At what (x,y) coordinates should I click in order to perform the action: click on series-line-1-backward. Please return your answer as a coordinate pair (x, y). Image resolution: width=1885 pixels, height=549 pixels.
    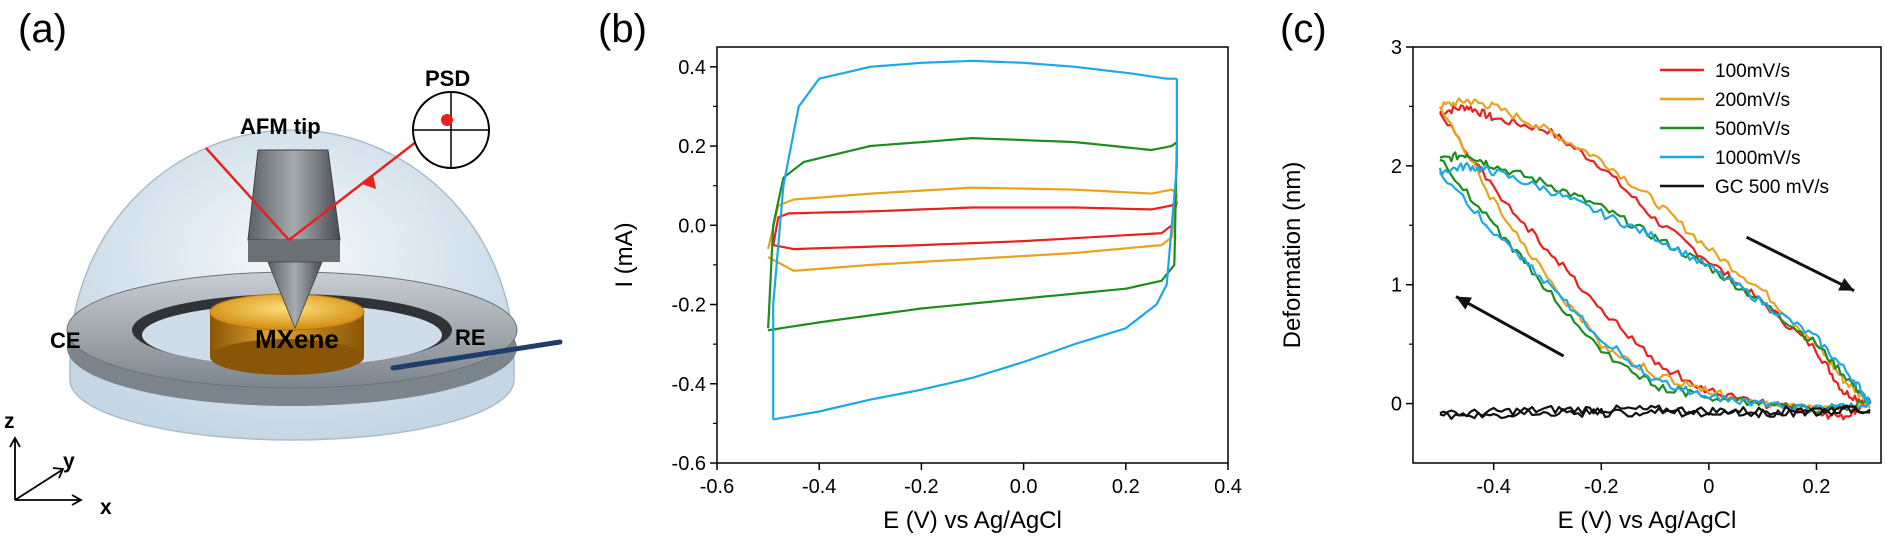
    Looking at the image, I should click on (1654, 259).